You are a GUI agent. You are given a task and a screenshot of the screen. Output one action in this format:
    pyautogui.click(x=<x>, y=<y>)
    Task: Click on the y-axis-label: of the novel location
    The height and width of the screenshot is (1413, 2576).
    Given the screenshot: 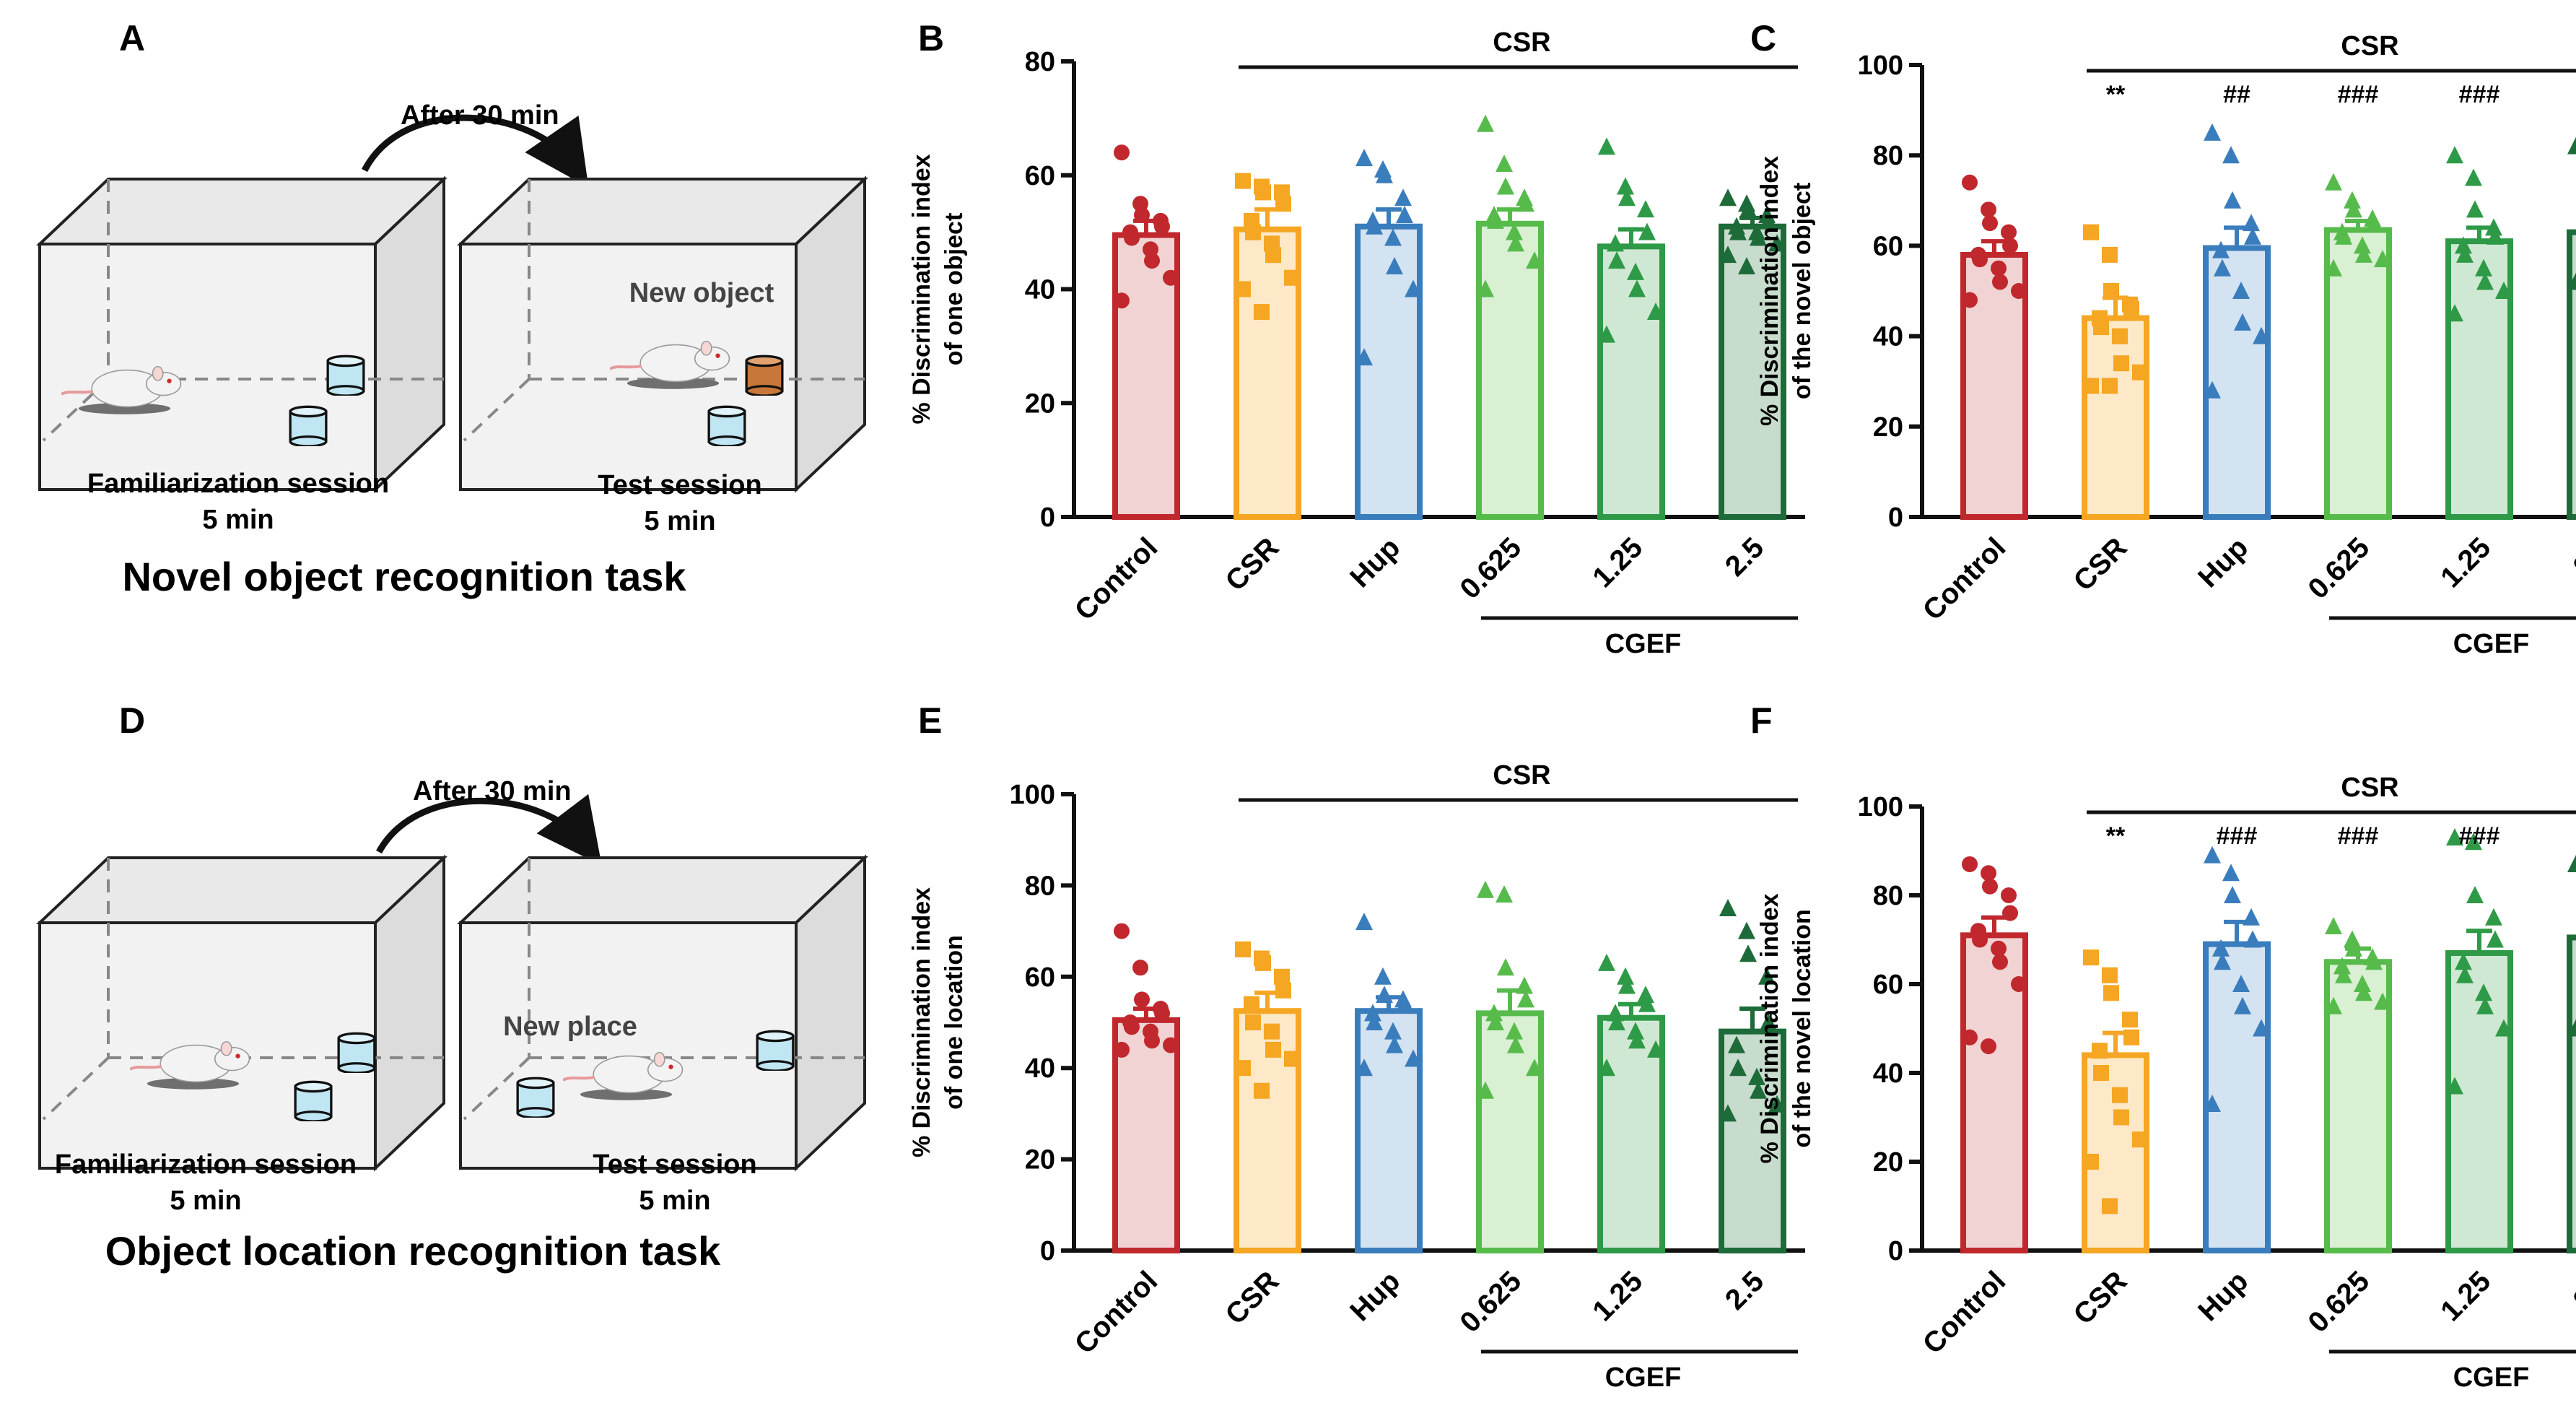 What is the action you would take?
    pyautogui.click(x=1802, y=1028)
    